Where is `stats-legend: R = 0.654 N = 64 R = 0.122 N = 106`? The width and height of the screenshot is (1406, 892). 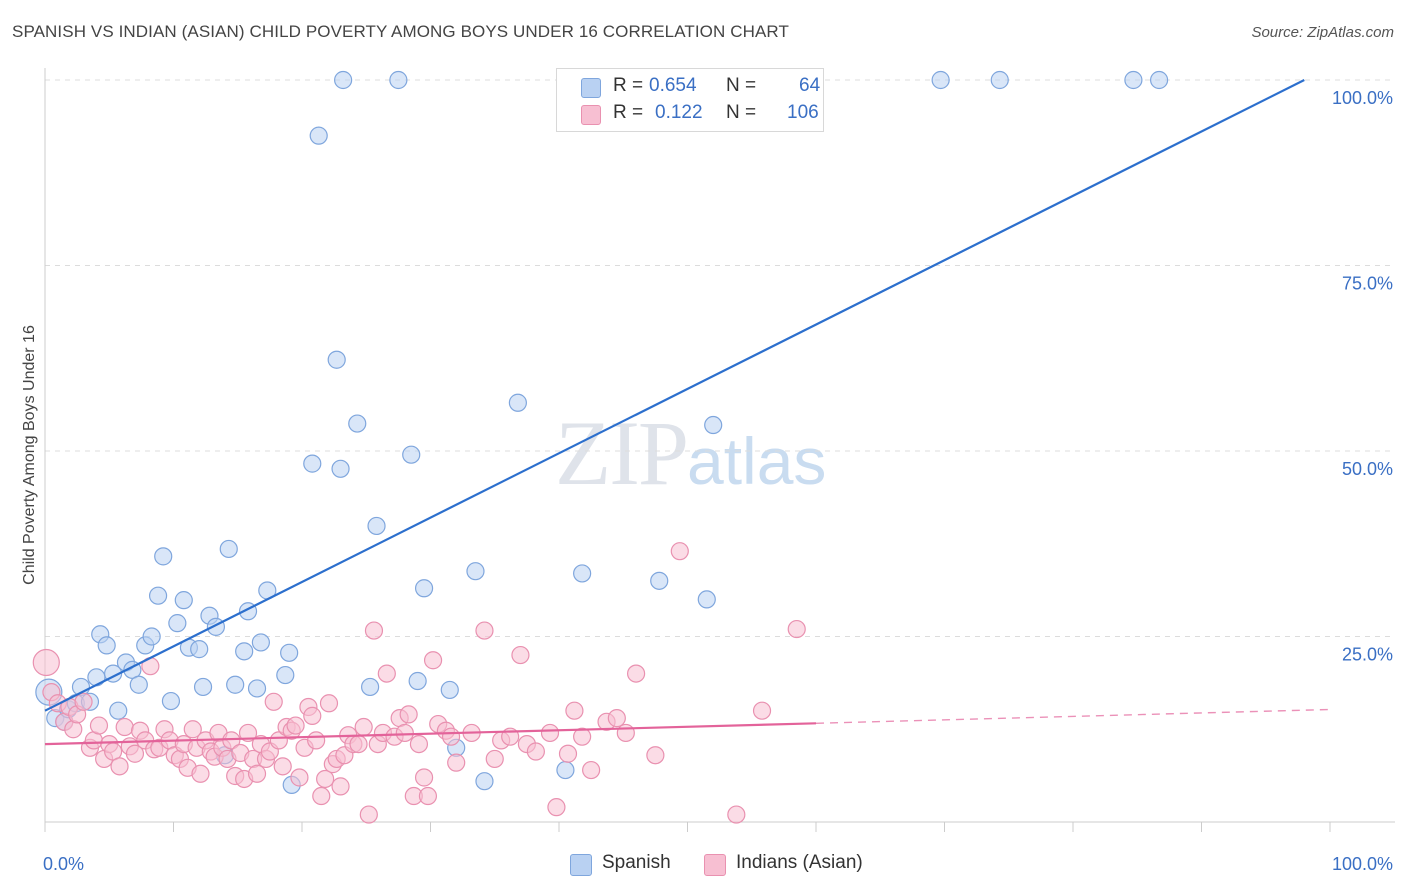
stats-legend: R = 0.654 N = 64 R = 0.122 N = 106 is located at coordinates (690, 100).